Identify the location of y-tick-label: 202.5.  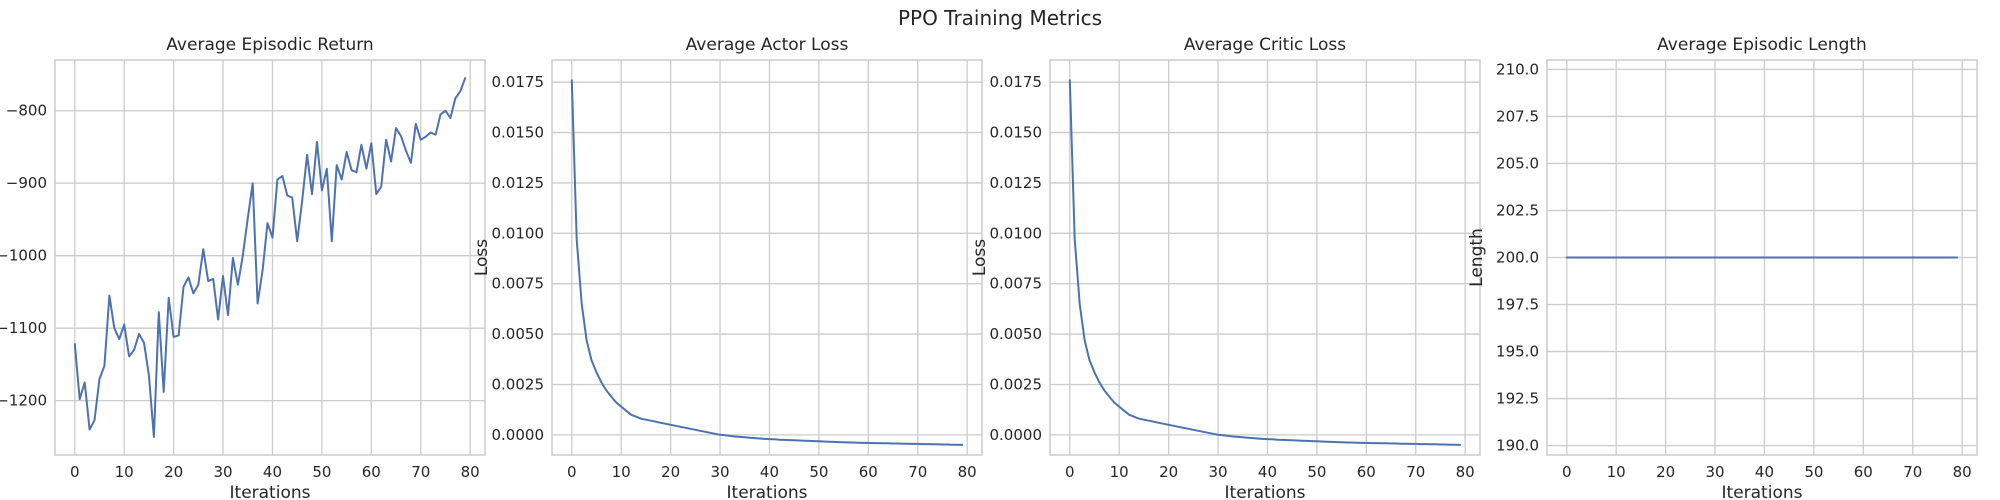
(1517, 210).